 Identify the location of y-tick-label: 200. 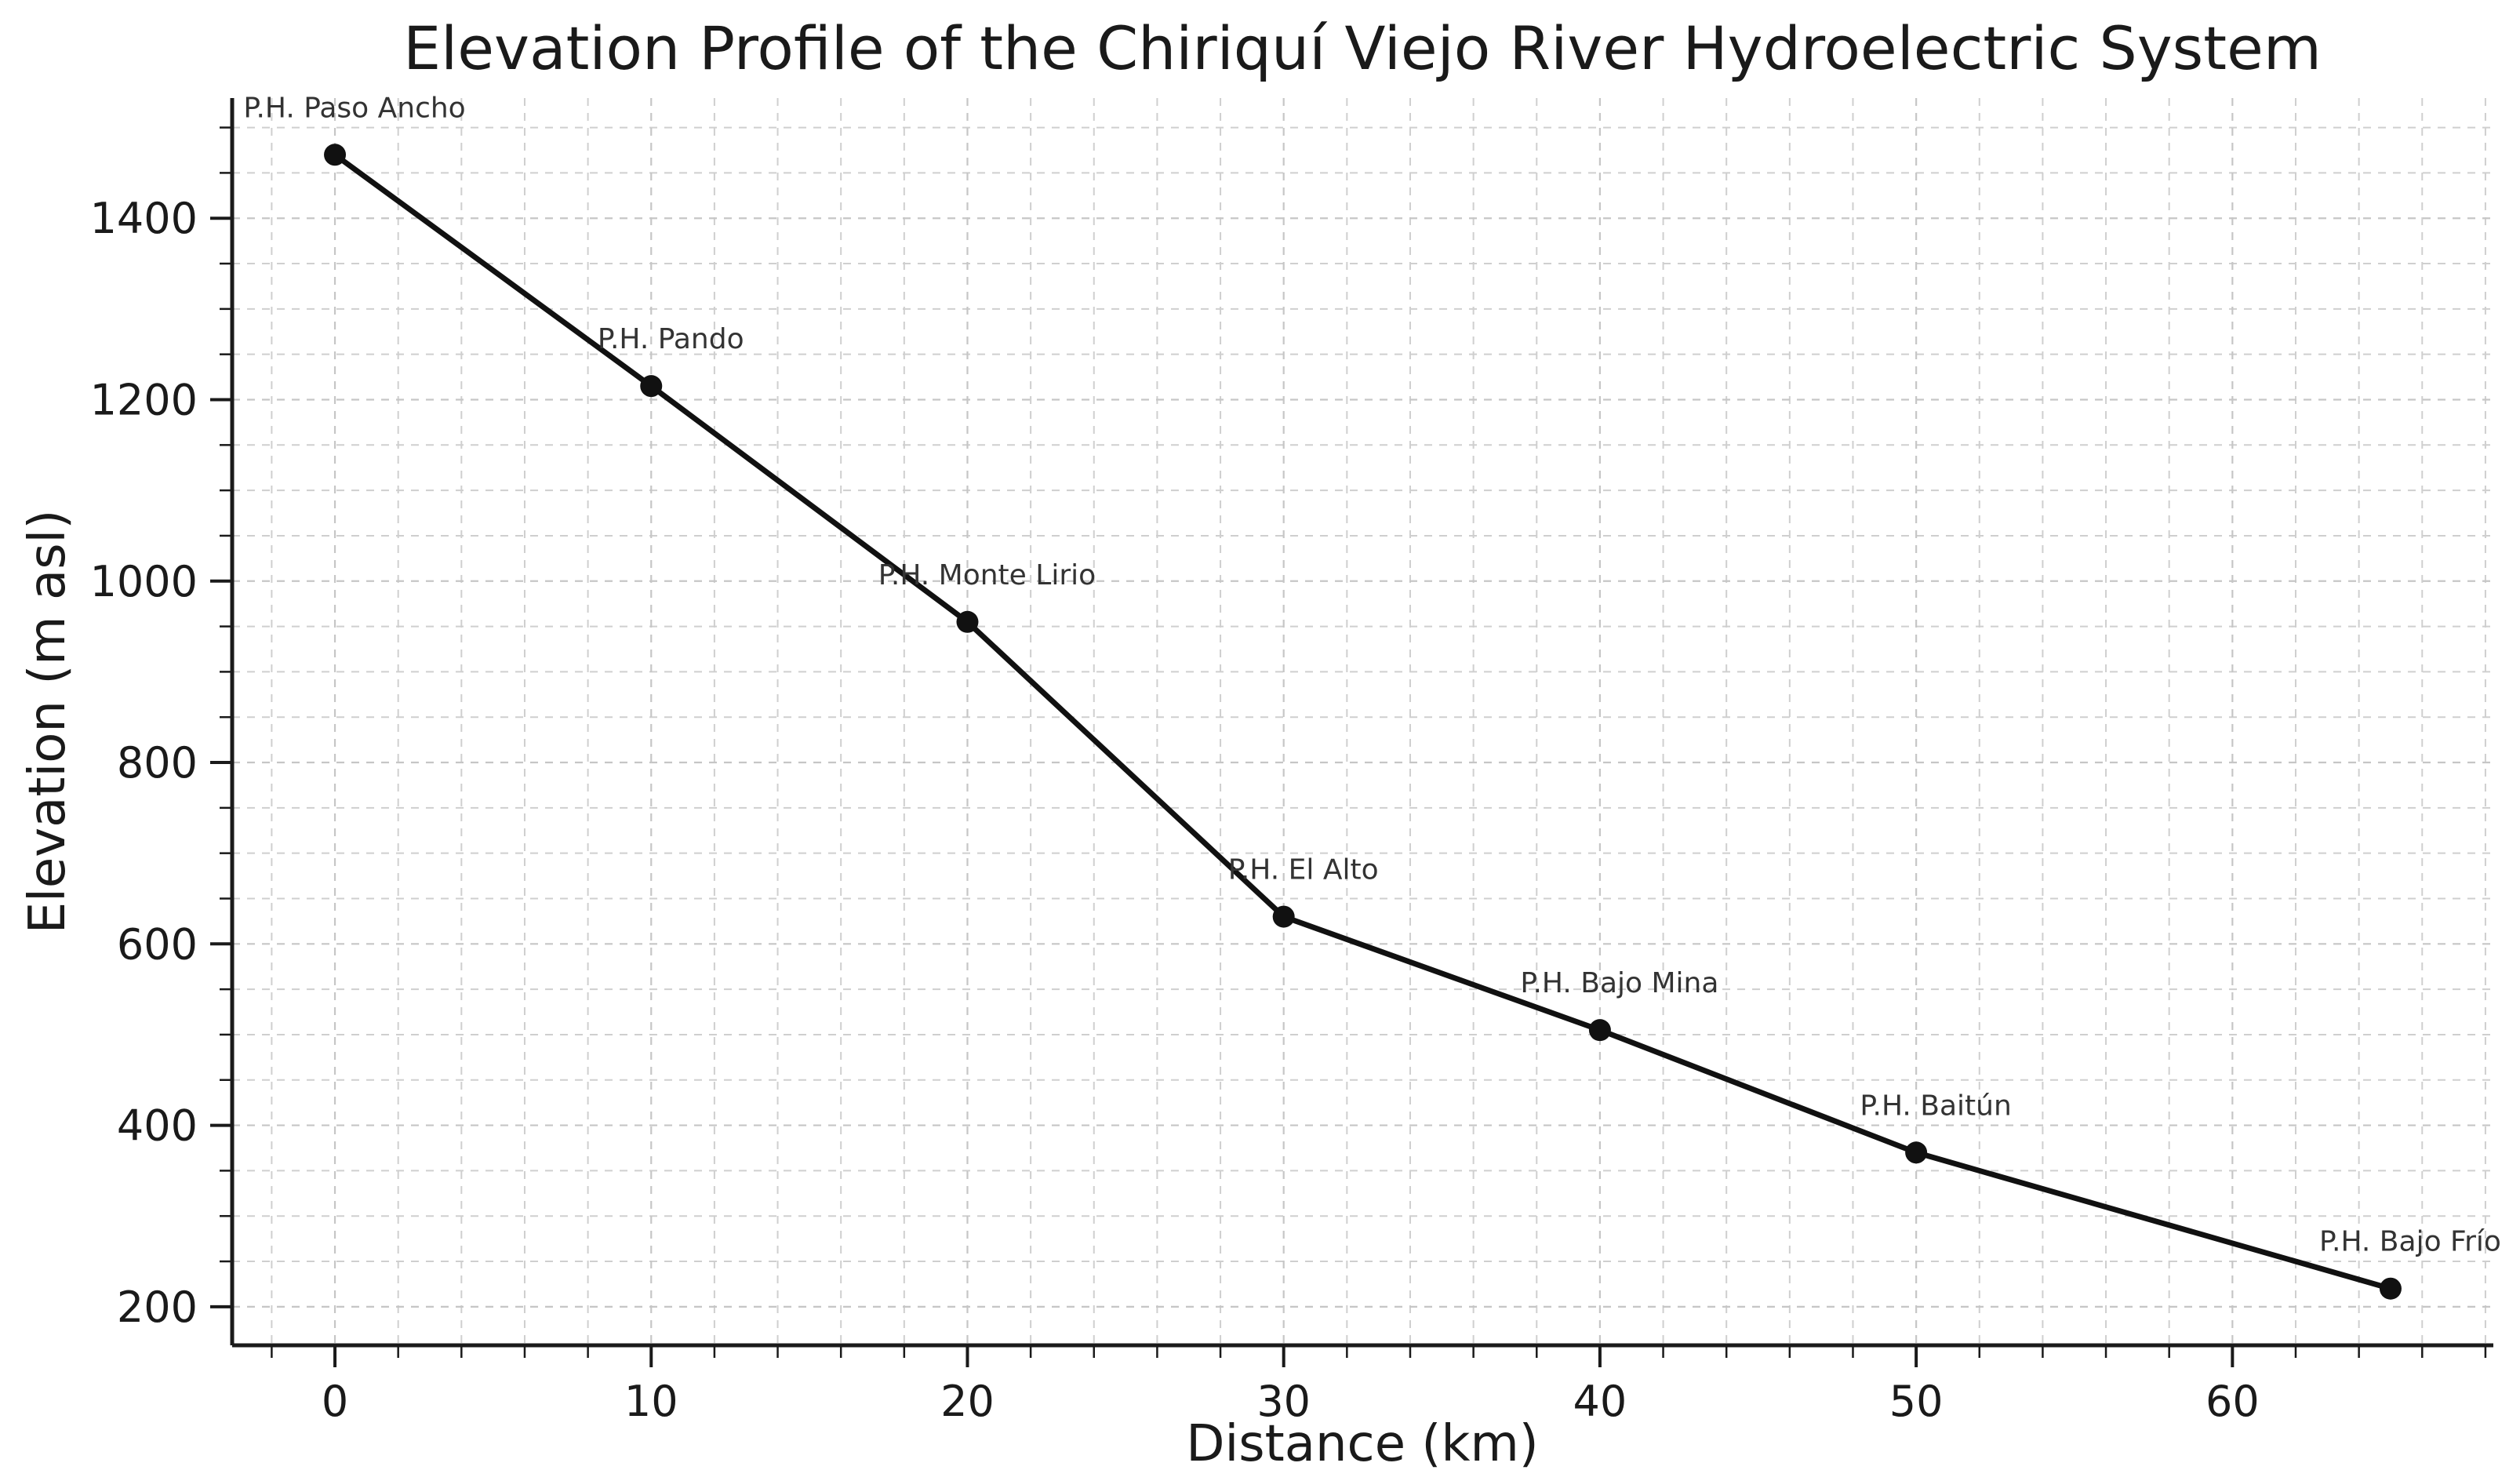
(157, 1307).